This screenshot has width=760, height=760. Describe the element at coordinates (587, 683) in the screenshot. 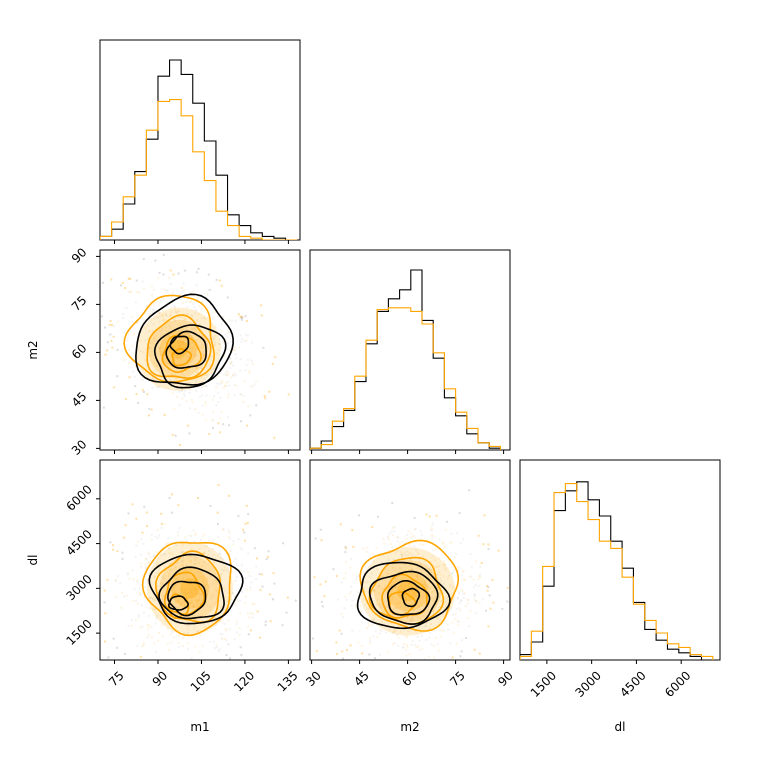

I see `x-tick-label-dl: 3000` at that location.